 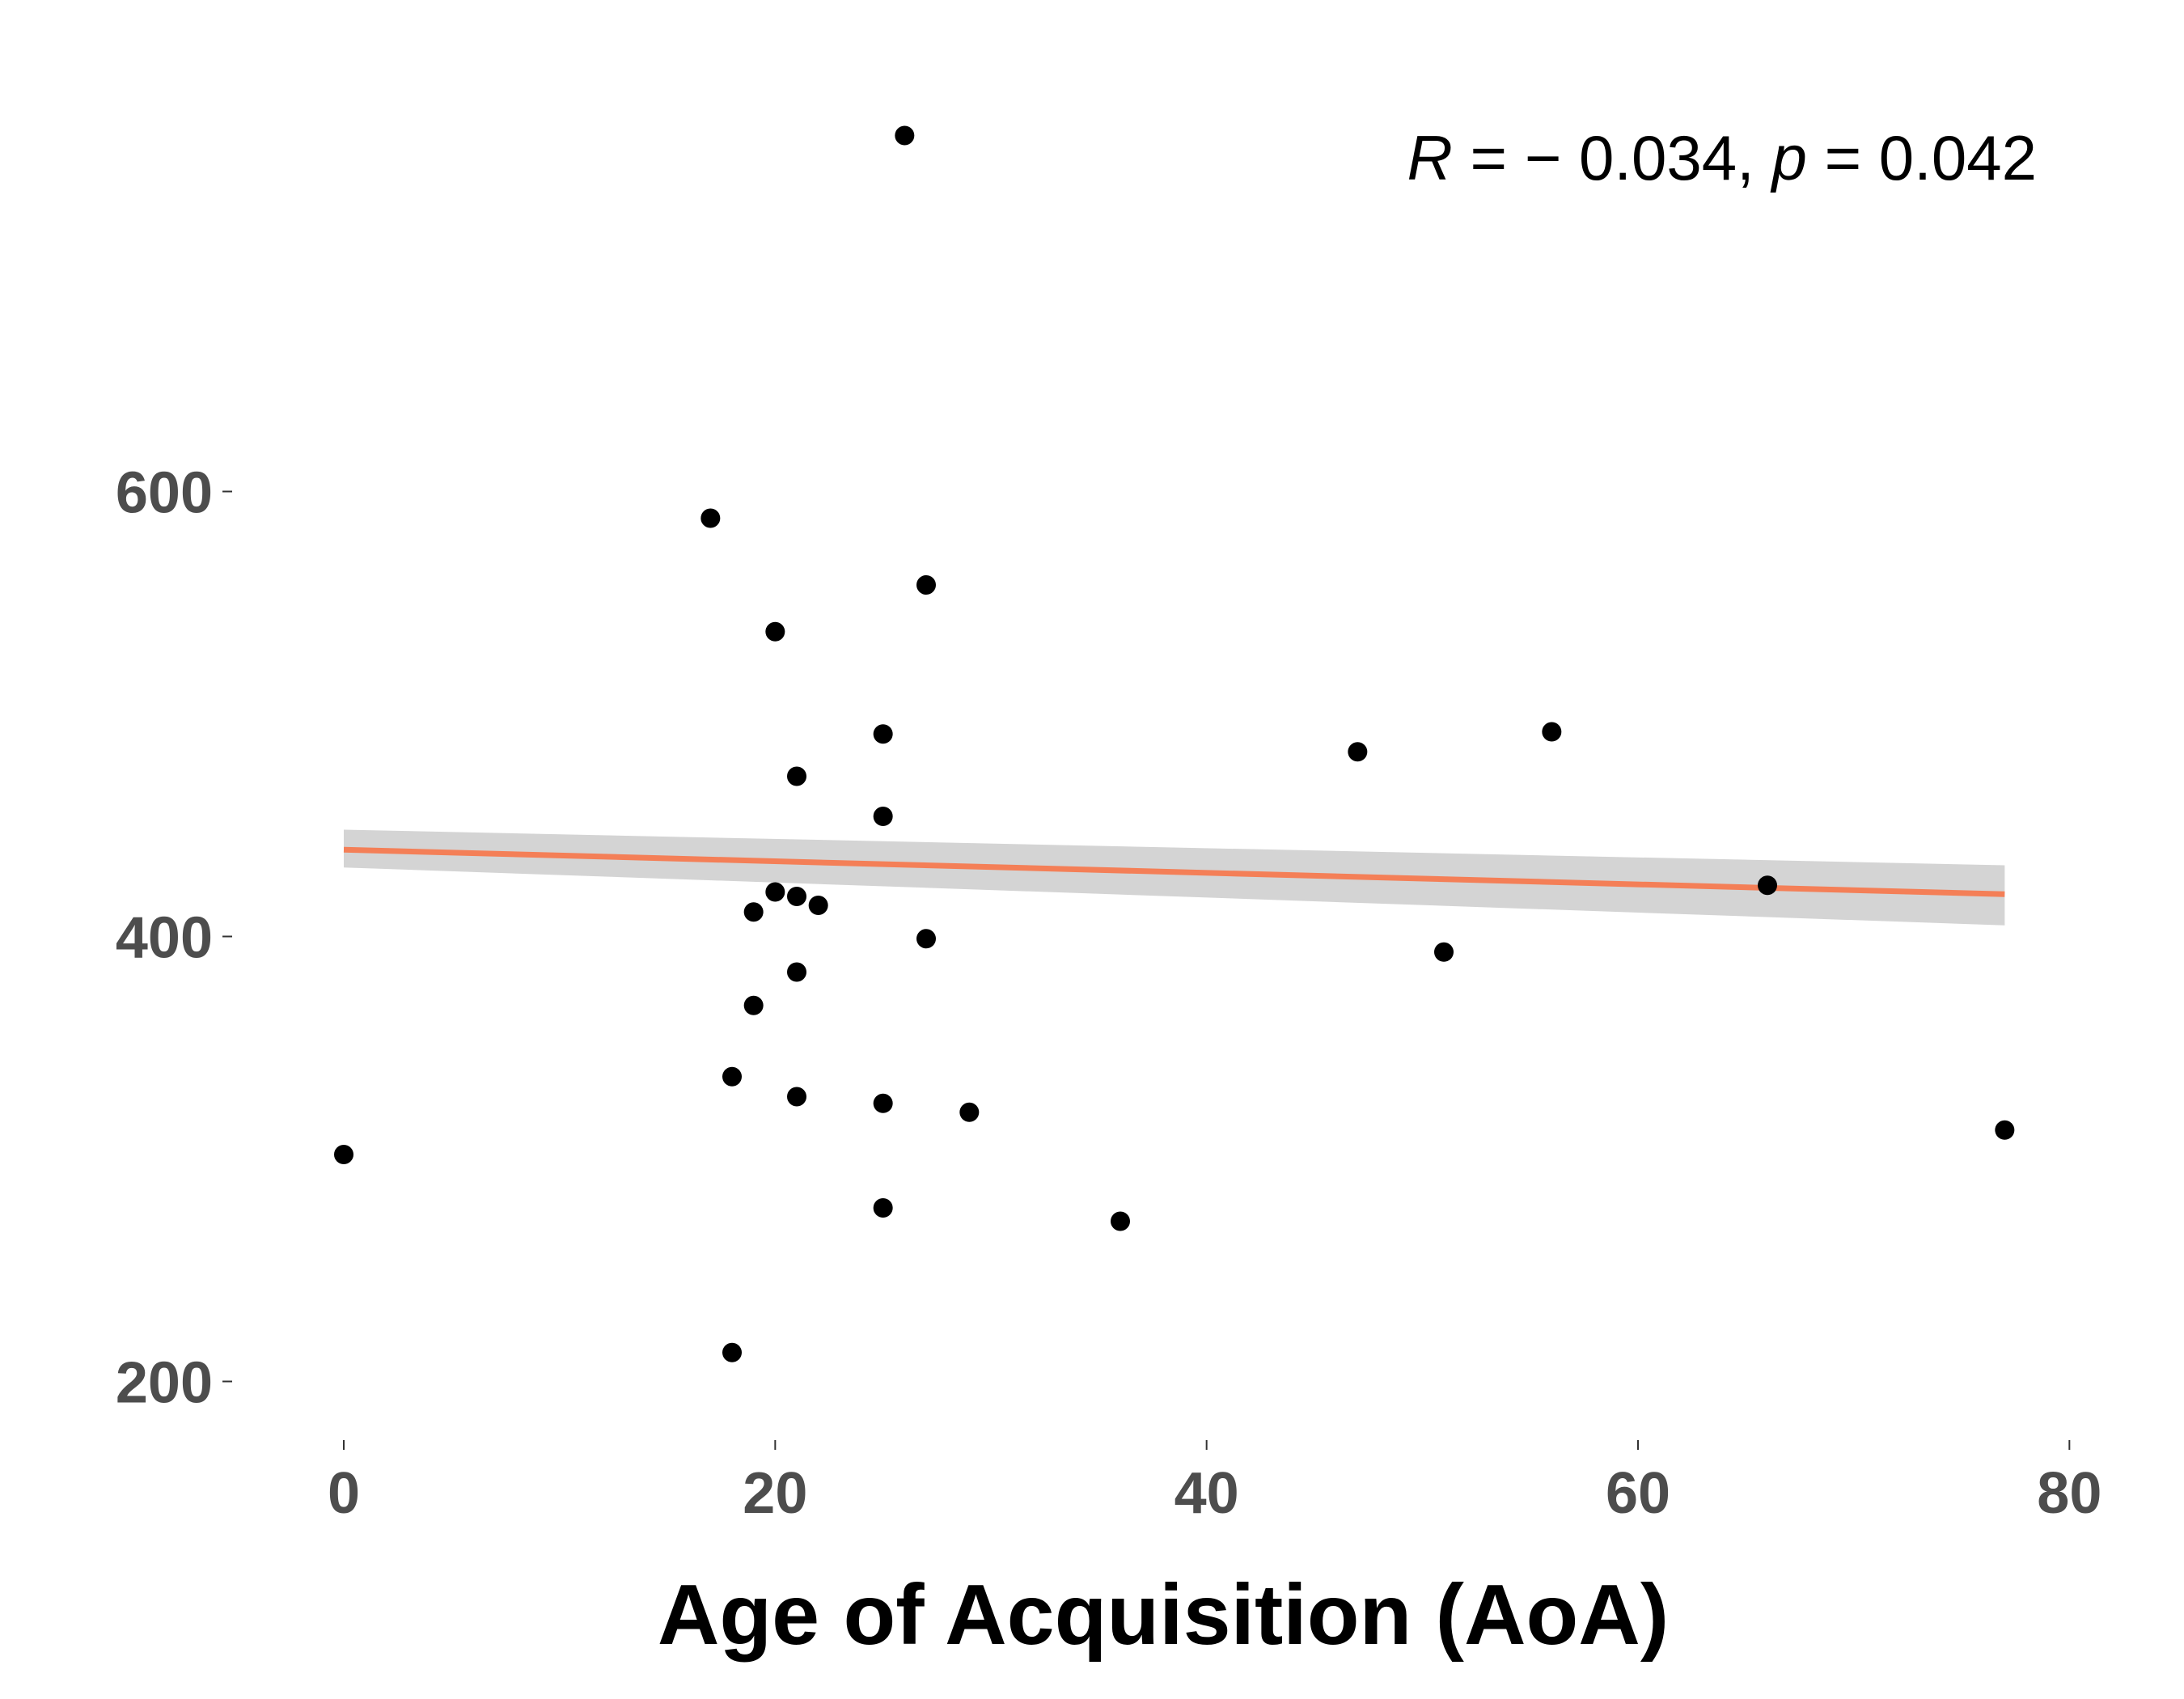 I want to click on x-tick-label: 0, so click(x=344, y=1493).